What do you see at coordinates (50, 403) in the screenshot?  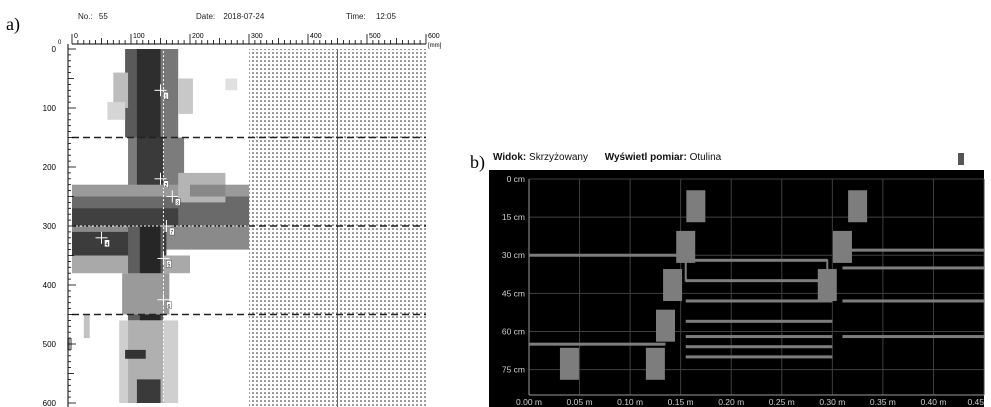 I see `left-axis-label: 600` at bounding box center [50, 403].